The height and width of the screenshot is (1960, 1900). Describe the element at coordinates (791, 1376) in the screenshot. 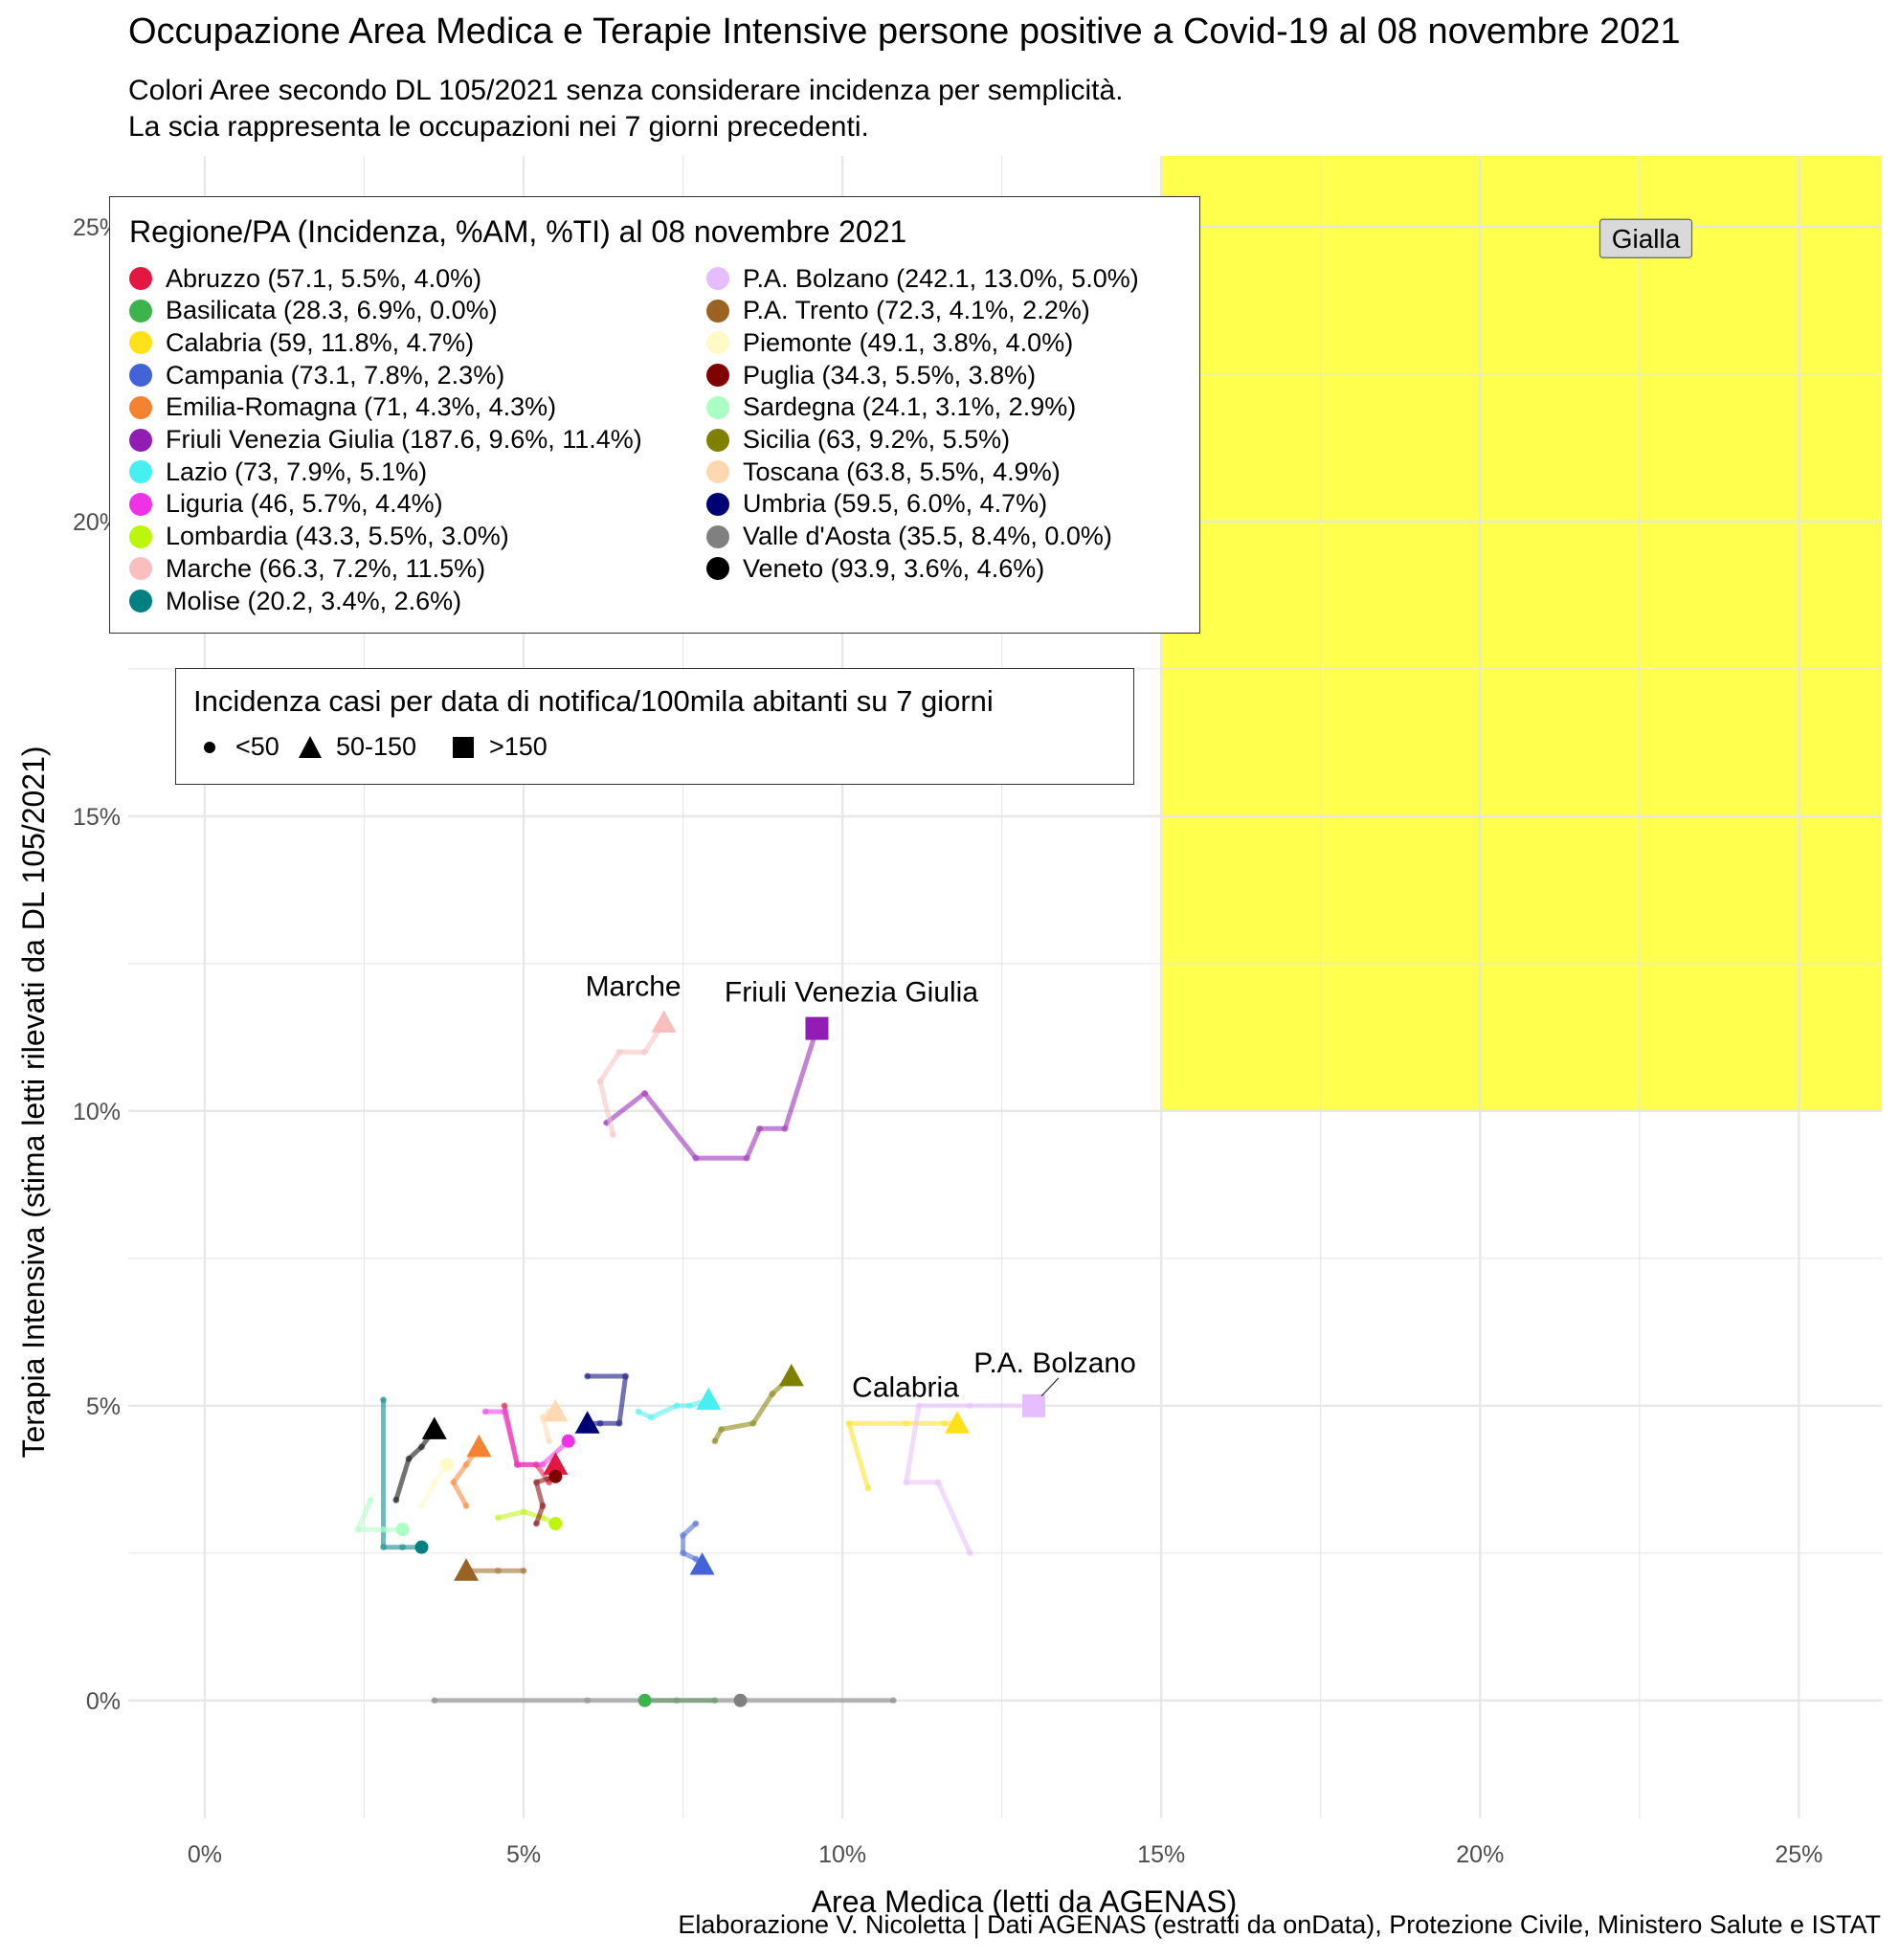

I see `point-sicilia` at that location.